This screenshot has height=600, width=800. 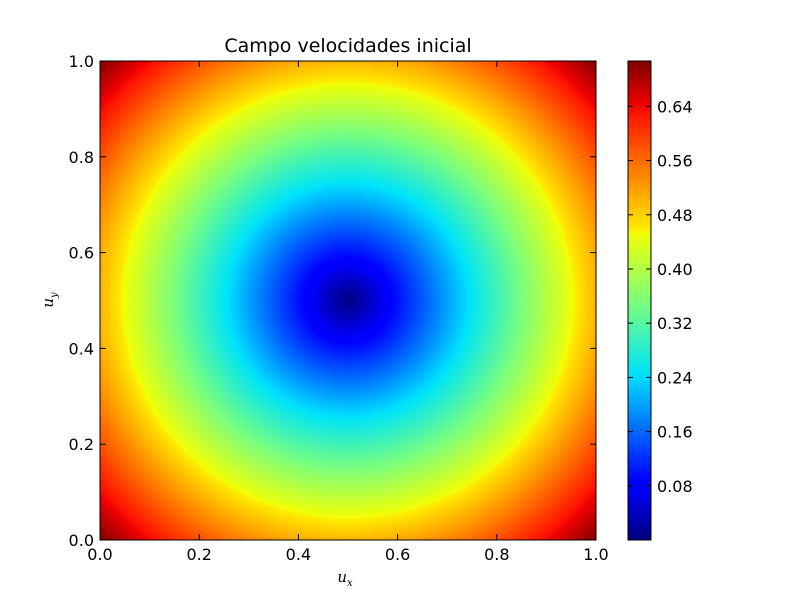 I want to click on y-tick-label: 0.8, so click(x=81, y=157).